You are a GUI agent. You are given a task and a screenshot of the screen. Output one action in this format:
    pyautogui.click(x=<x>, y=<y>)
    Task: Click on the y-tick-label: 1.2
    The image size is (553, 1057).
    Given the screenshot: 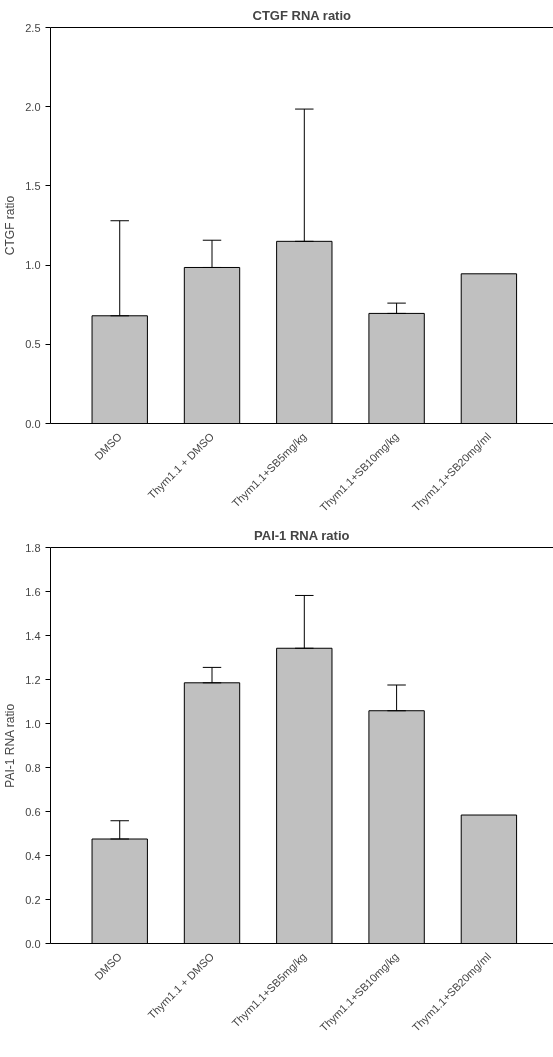 What is the action you would take?
    pyautogui.click(x=33, y=679)
    